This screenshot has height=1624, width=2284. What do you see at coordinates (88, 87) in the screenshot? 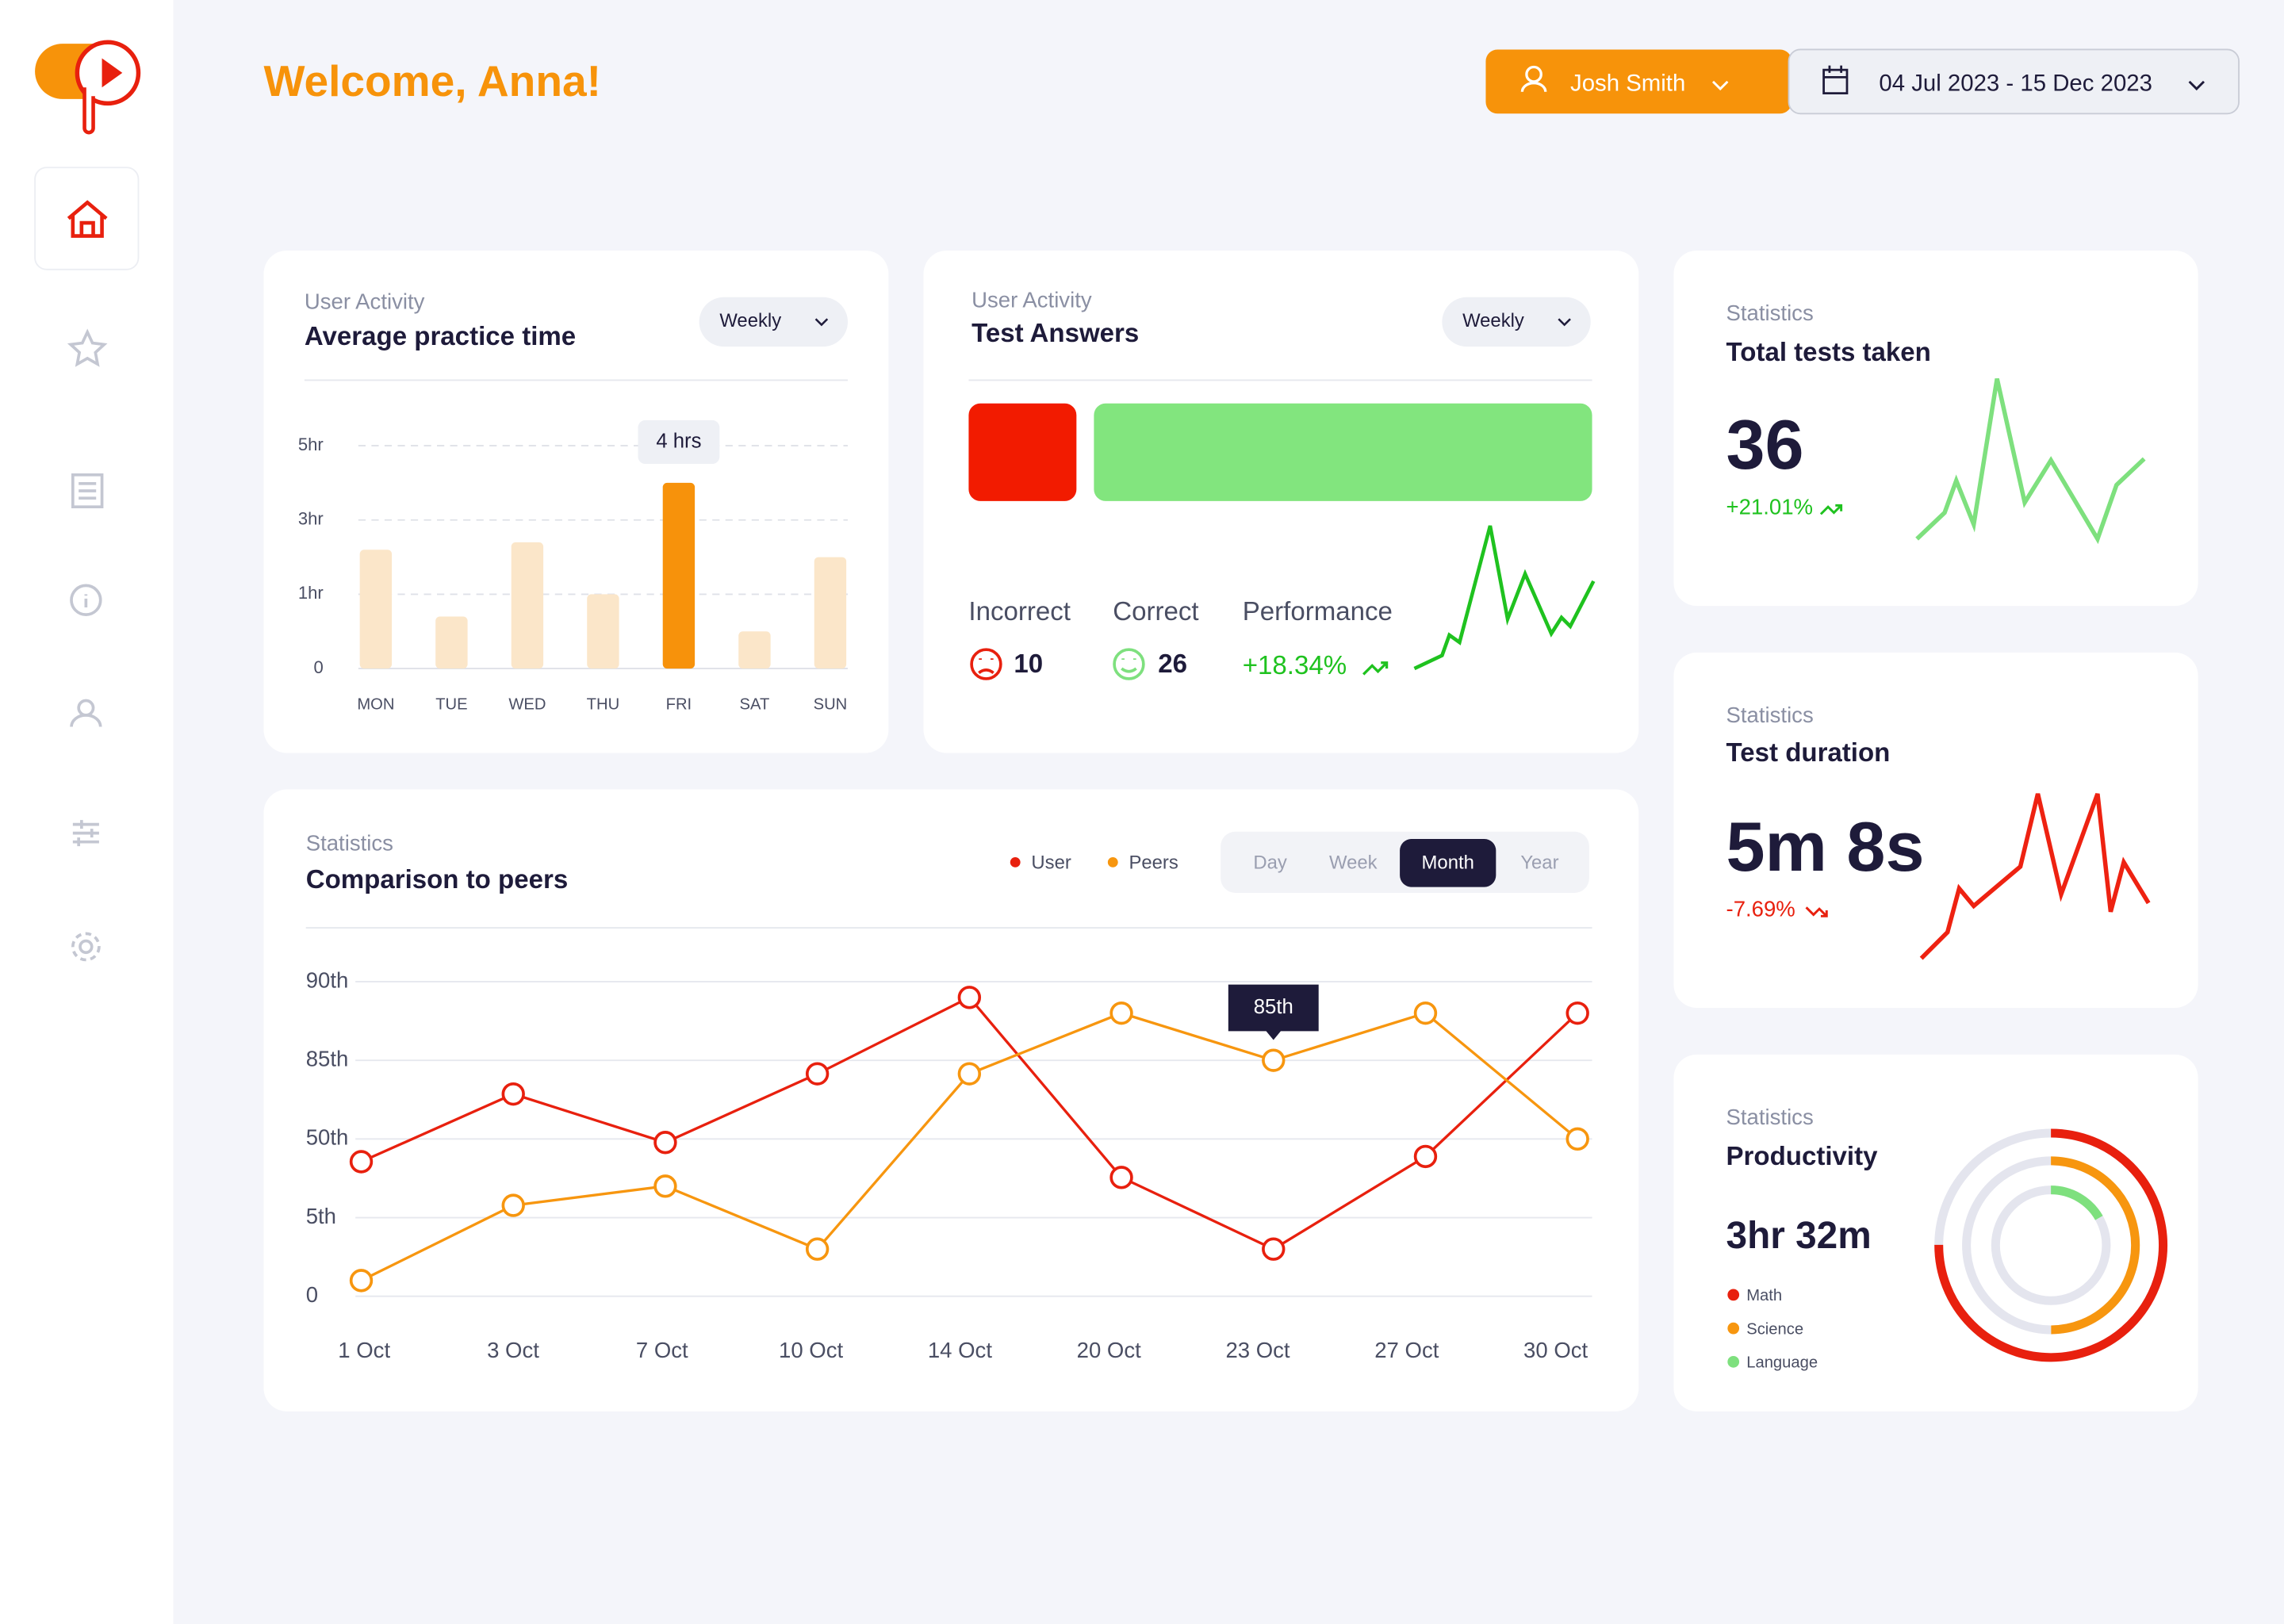
I see `logo` at bounding box center [88, 87].